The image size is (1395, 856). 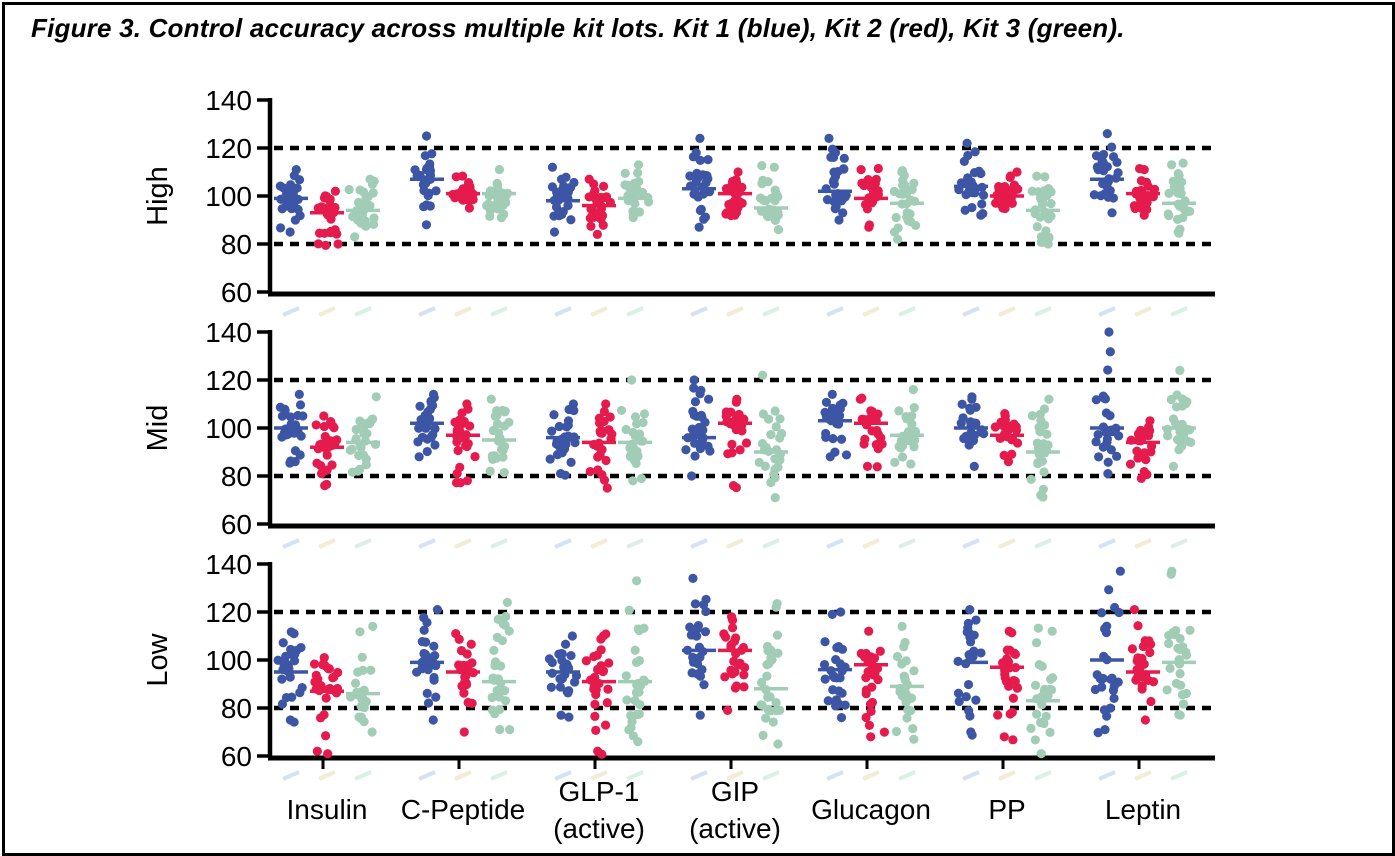 I want to click on category-label-glp-1-active-: GLP-1 (active), so click(x=599, y=810).